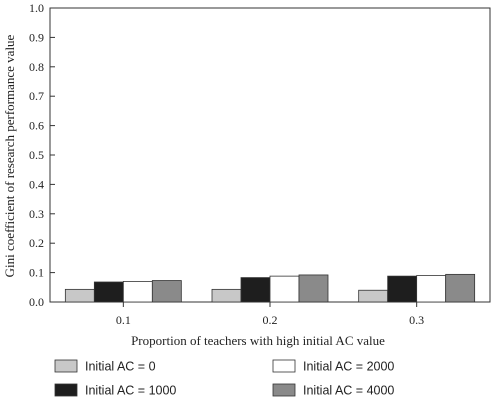  Describe the element at coordinates (123, 320) in the screenshot. I see `x-tick-label: 0.1` at that location.